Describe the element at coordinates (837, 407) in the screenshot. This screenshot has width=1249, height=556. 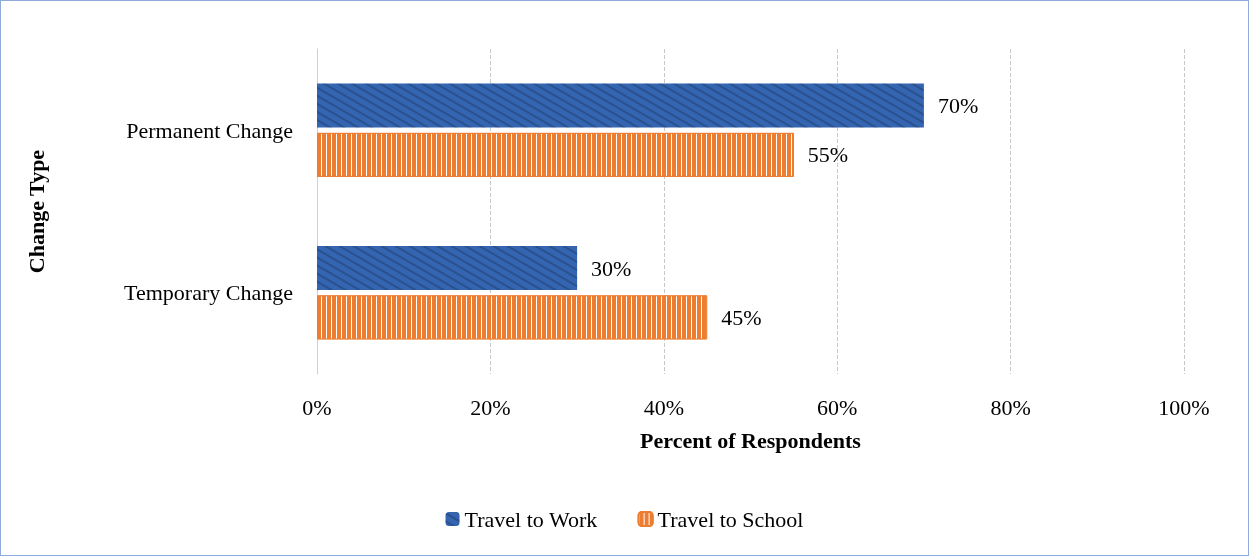
I see `x-tick-label: 60%` at that location.